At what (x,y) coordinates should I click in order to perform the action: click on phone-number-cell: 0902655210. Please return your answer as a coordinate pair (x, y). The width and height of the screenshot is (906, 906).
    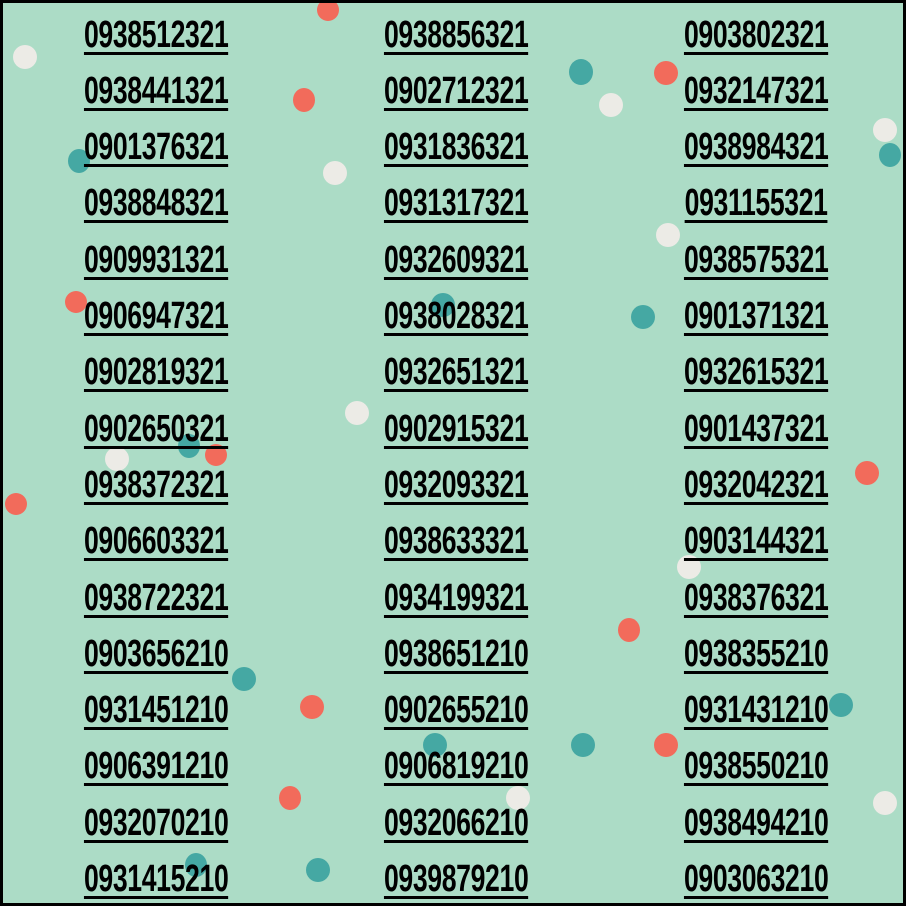
    Looking at the image, I should click on (456, 712).